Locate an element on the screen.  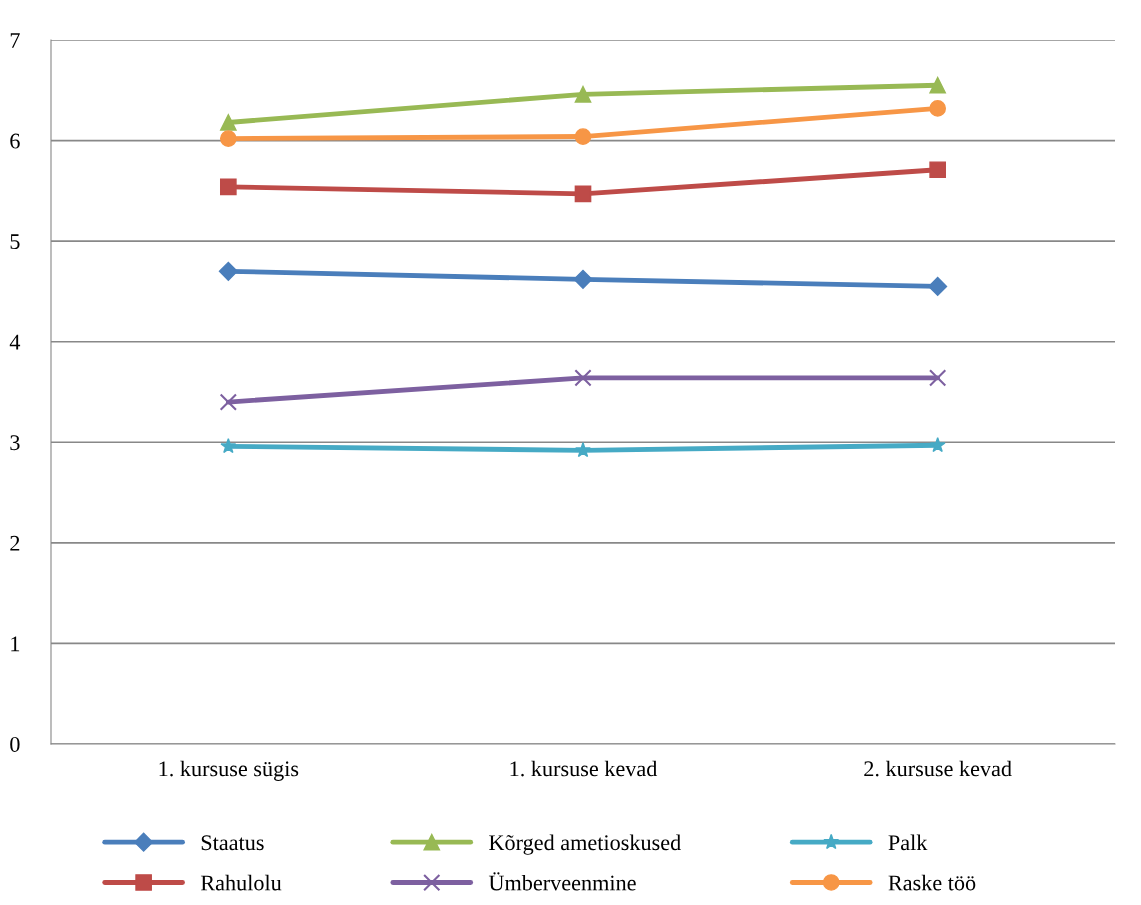
x-tick-label: 1. kursuse kevad is located at coordinates (584, 768).